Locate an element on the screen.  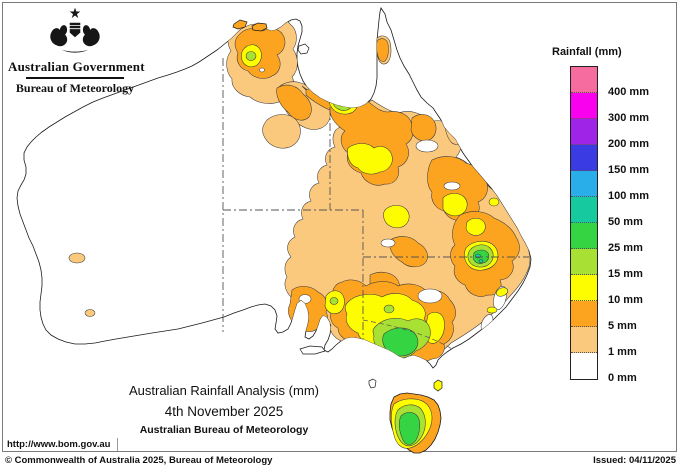
legend-label: 400 mm is located at coordinates (628, 92).